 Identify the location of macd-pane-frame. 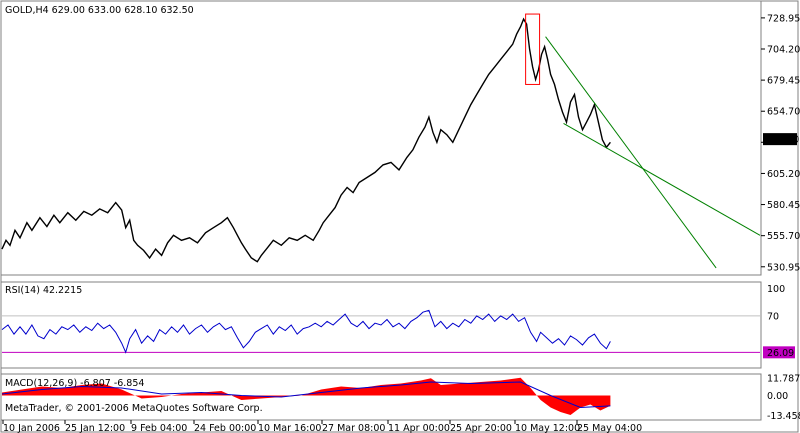
(381, 397).